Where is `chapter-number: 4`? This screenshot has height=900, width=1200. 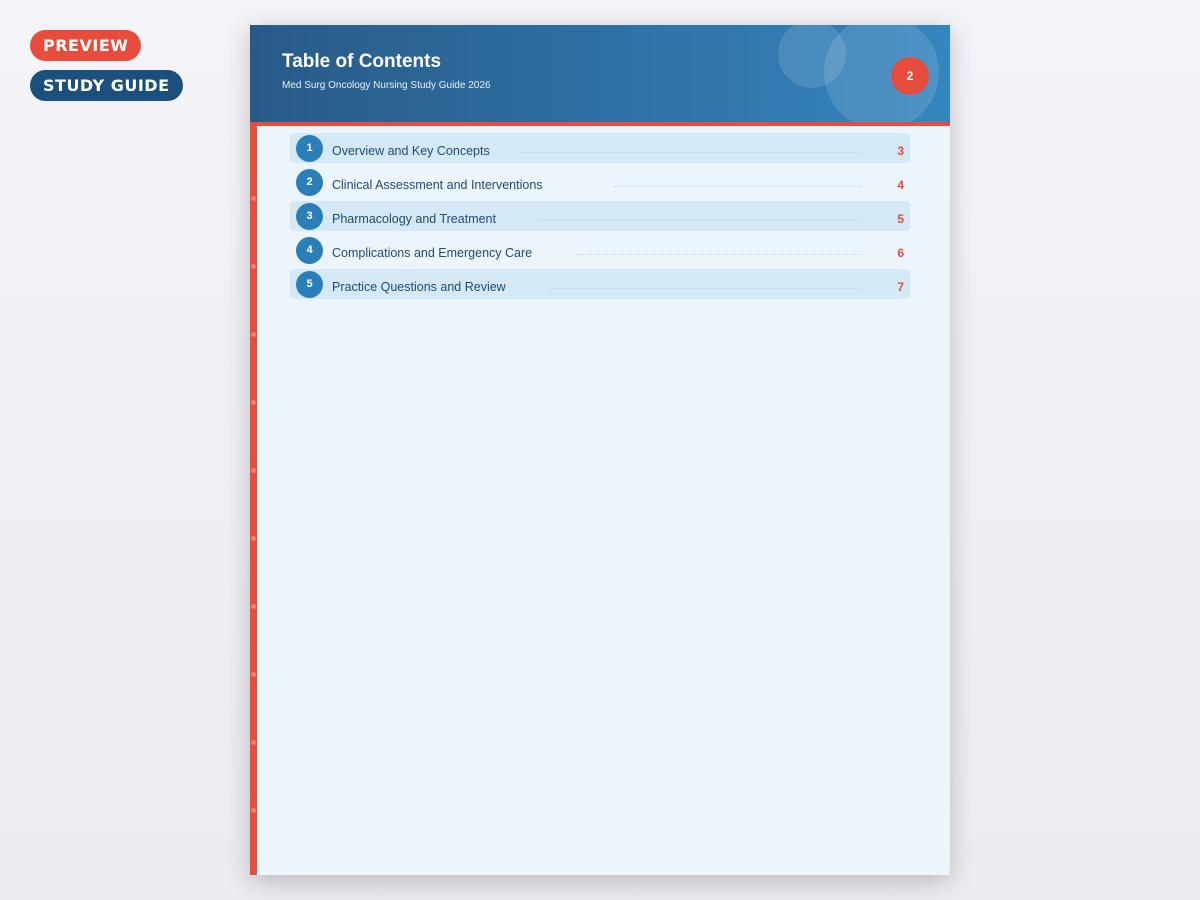 chapter-number: 4 is located at coordinates (309, 250).